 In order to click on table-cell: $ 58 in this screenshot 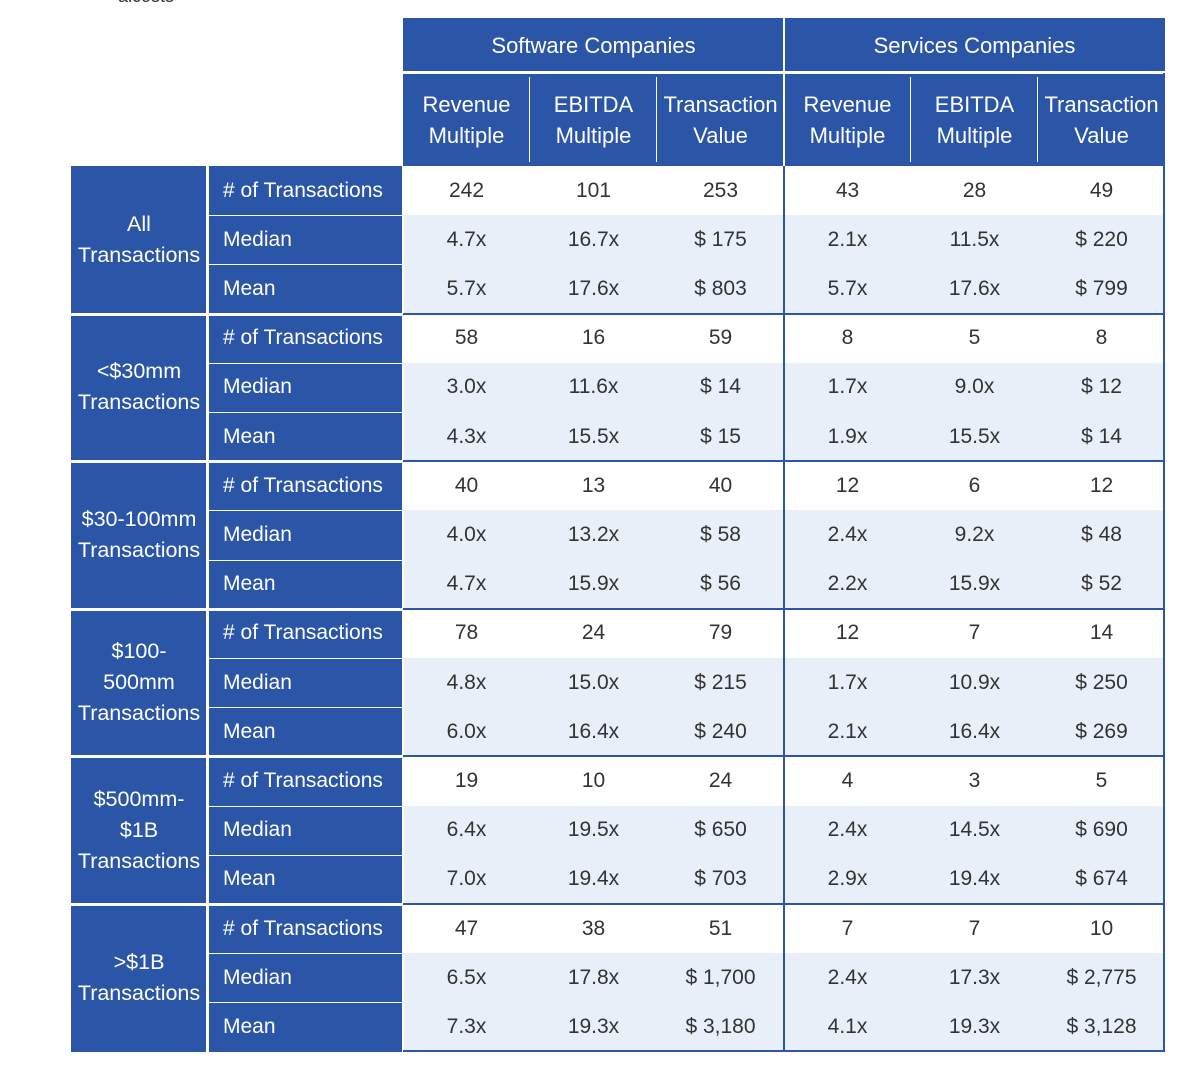, I will do `click(720, 535)`.